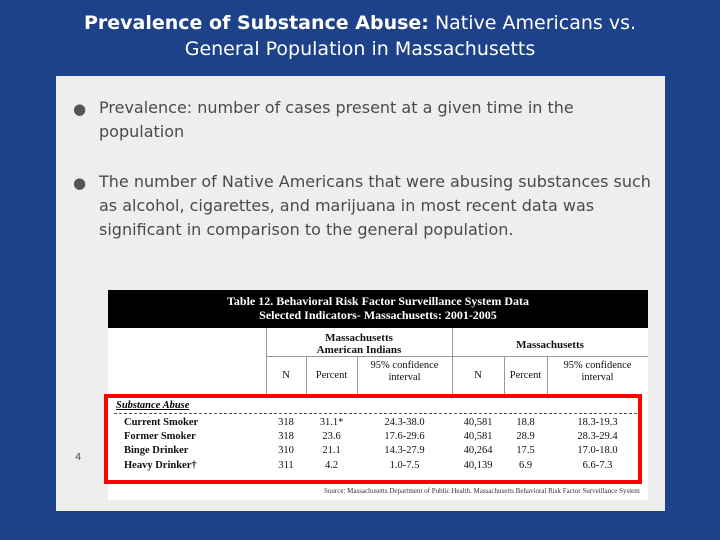 Image resolution: width=720 pixels, height=540 pixels. I want to click on cell-ci2: 6.6-7.3, so click(597, 465).